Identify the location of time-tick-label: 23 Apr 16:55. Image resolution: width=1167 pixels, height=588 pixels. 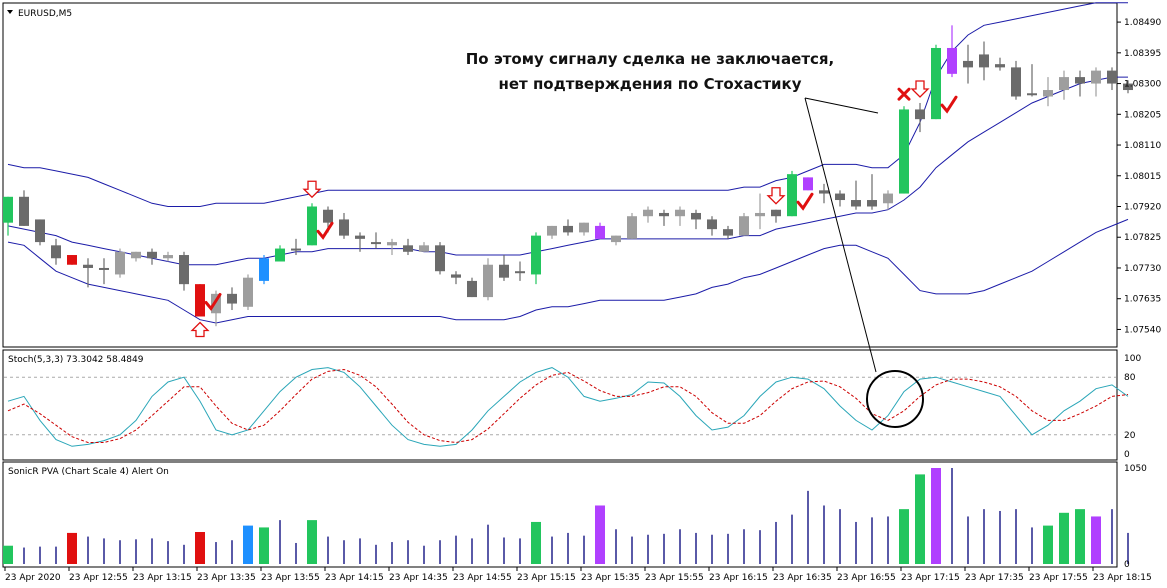
(866, 578).